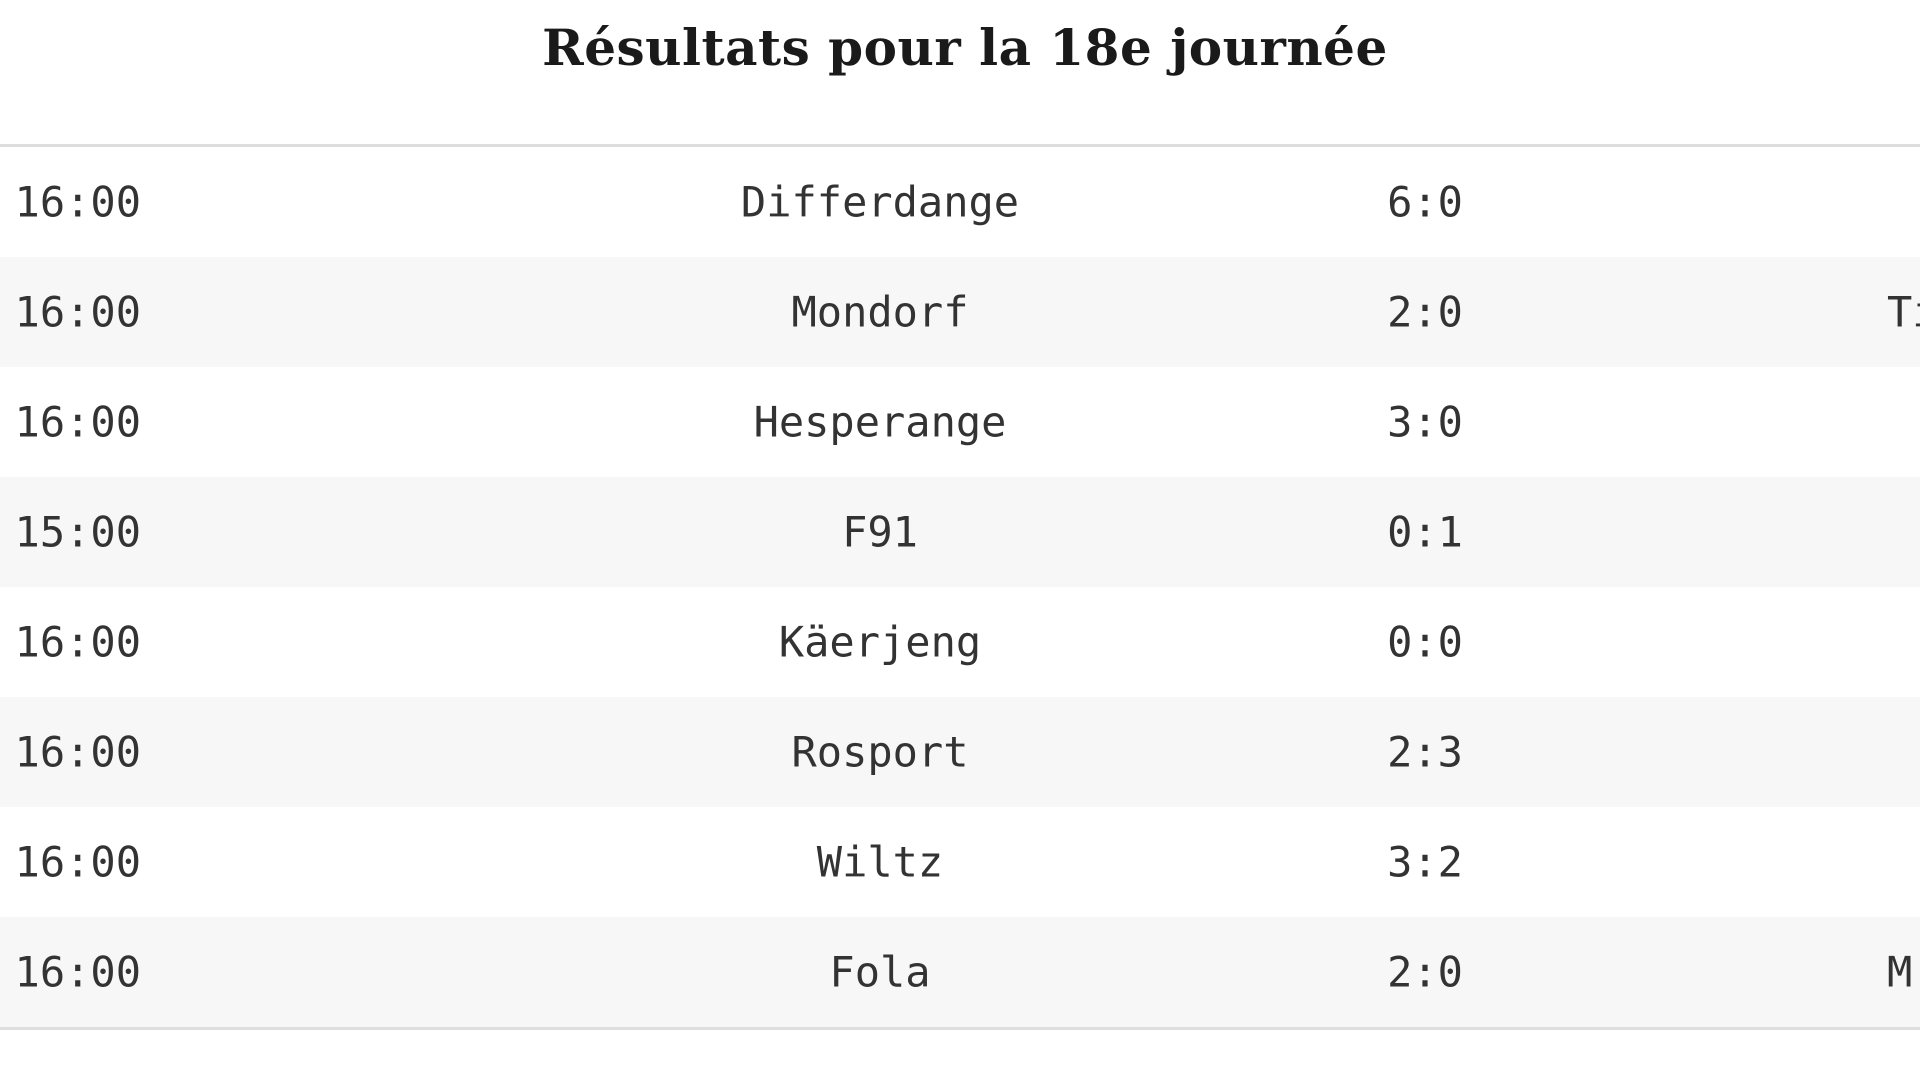 This screenshot has width=1920, height=1080. What do you see at coordinates (1425, 642) in the screenshot?
I see `match-score: 0:0` at bounding box center [1425, 642].